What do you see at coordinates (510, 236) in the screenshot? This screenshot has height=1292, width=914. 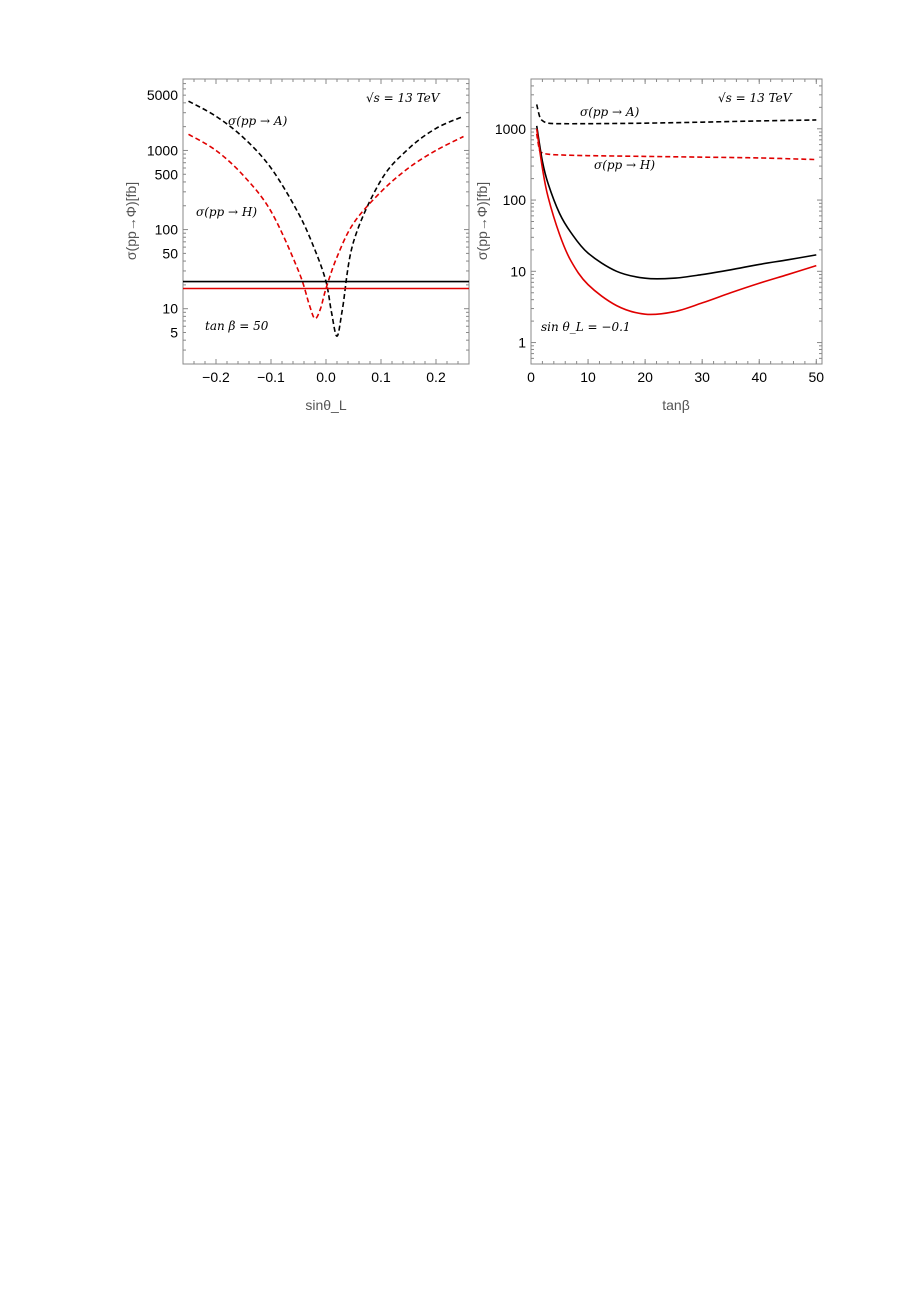 I see `right-y-tick-labels: 1 10 100 1000` at bounding box center [510, 236].